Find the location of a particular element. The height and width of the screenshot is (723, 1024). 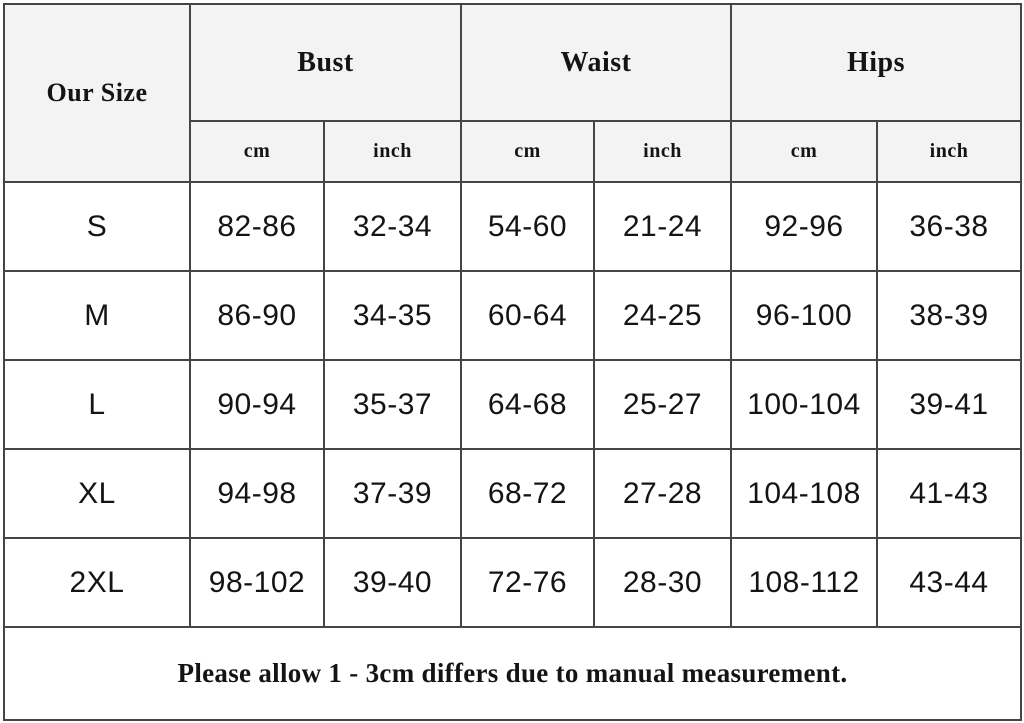

cell-hips-inch: 36-38 is located at coordinates (949, 226).